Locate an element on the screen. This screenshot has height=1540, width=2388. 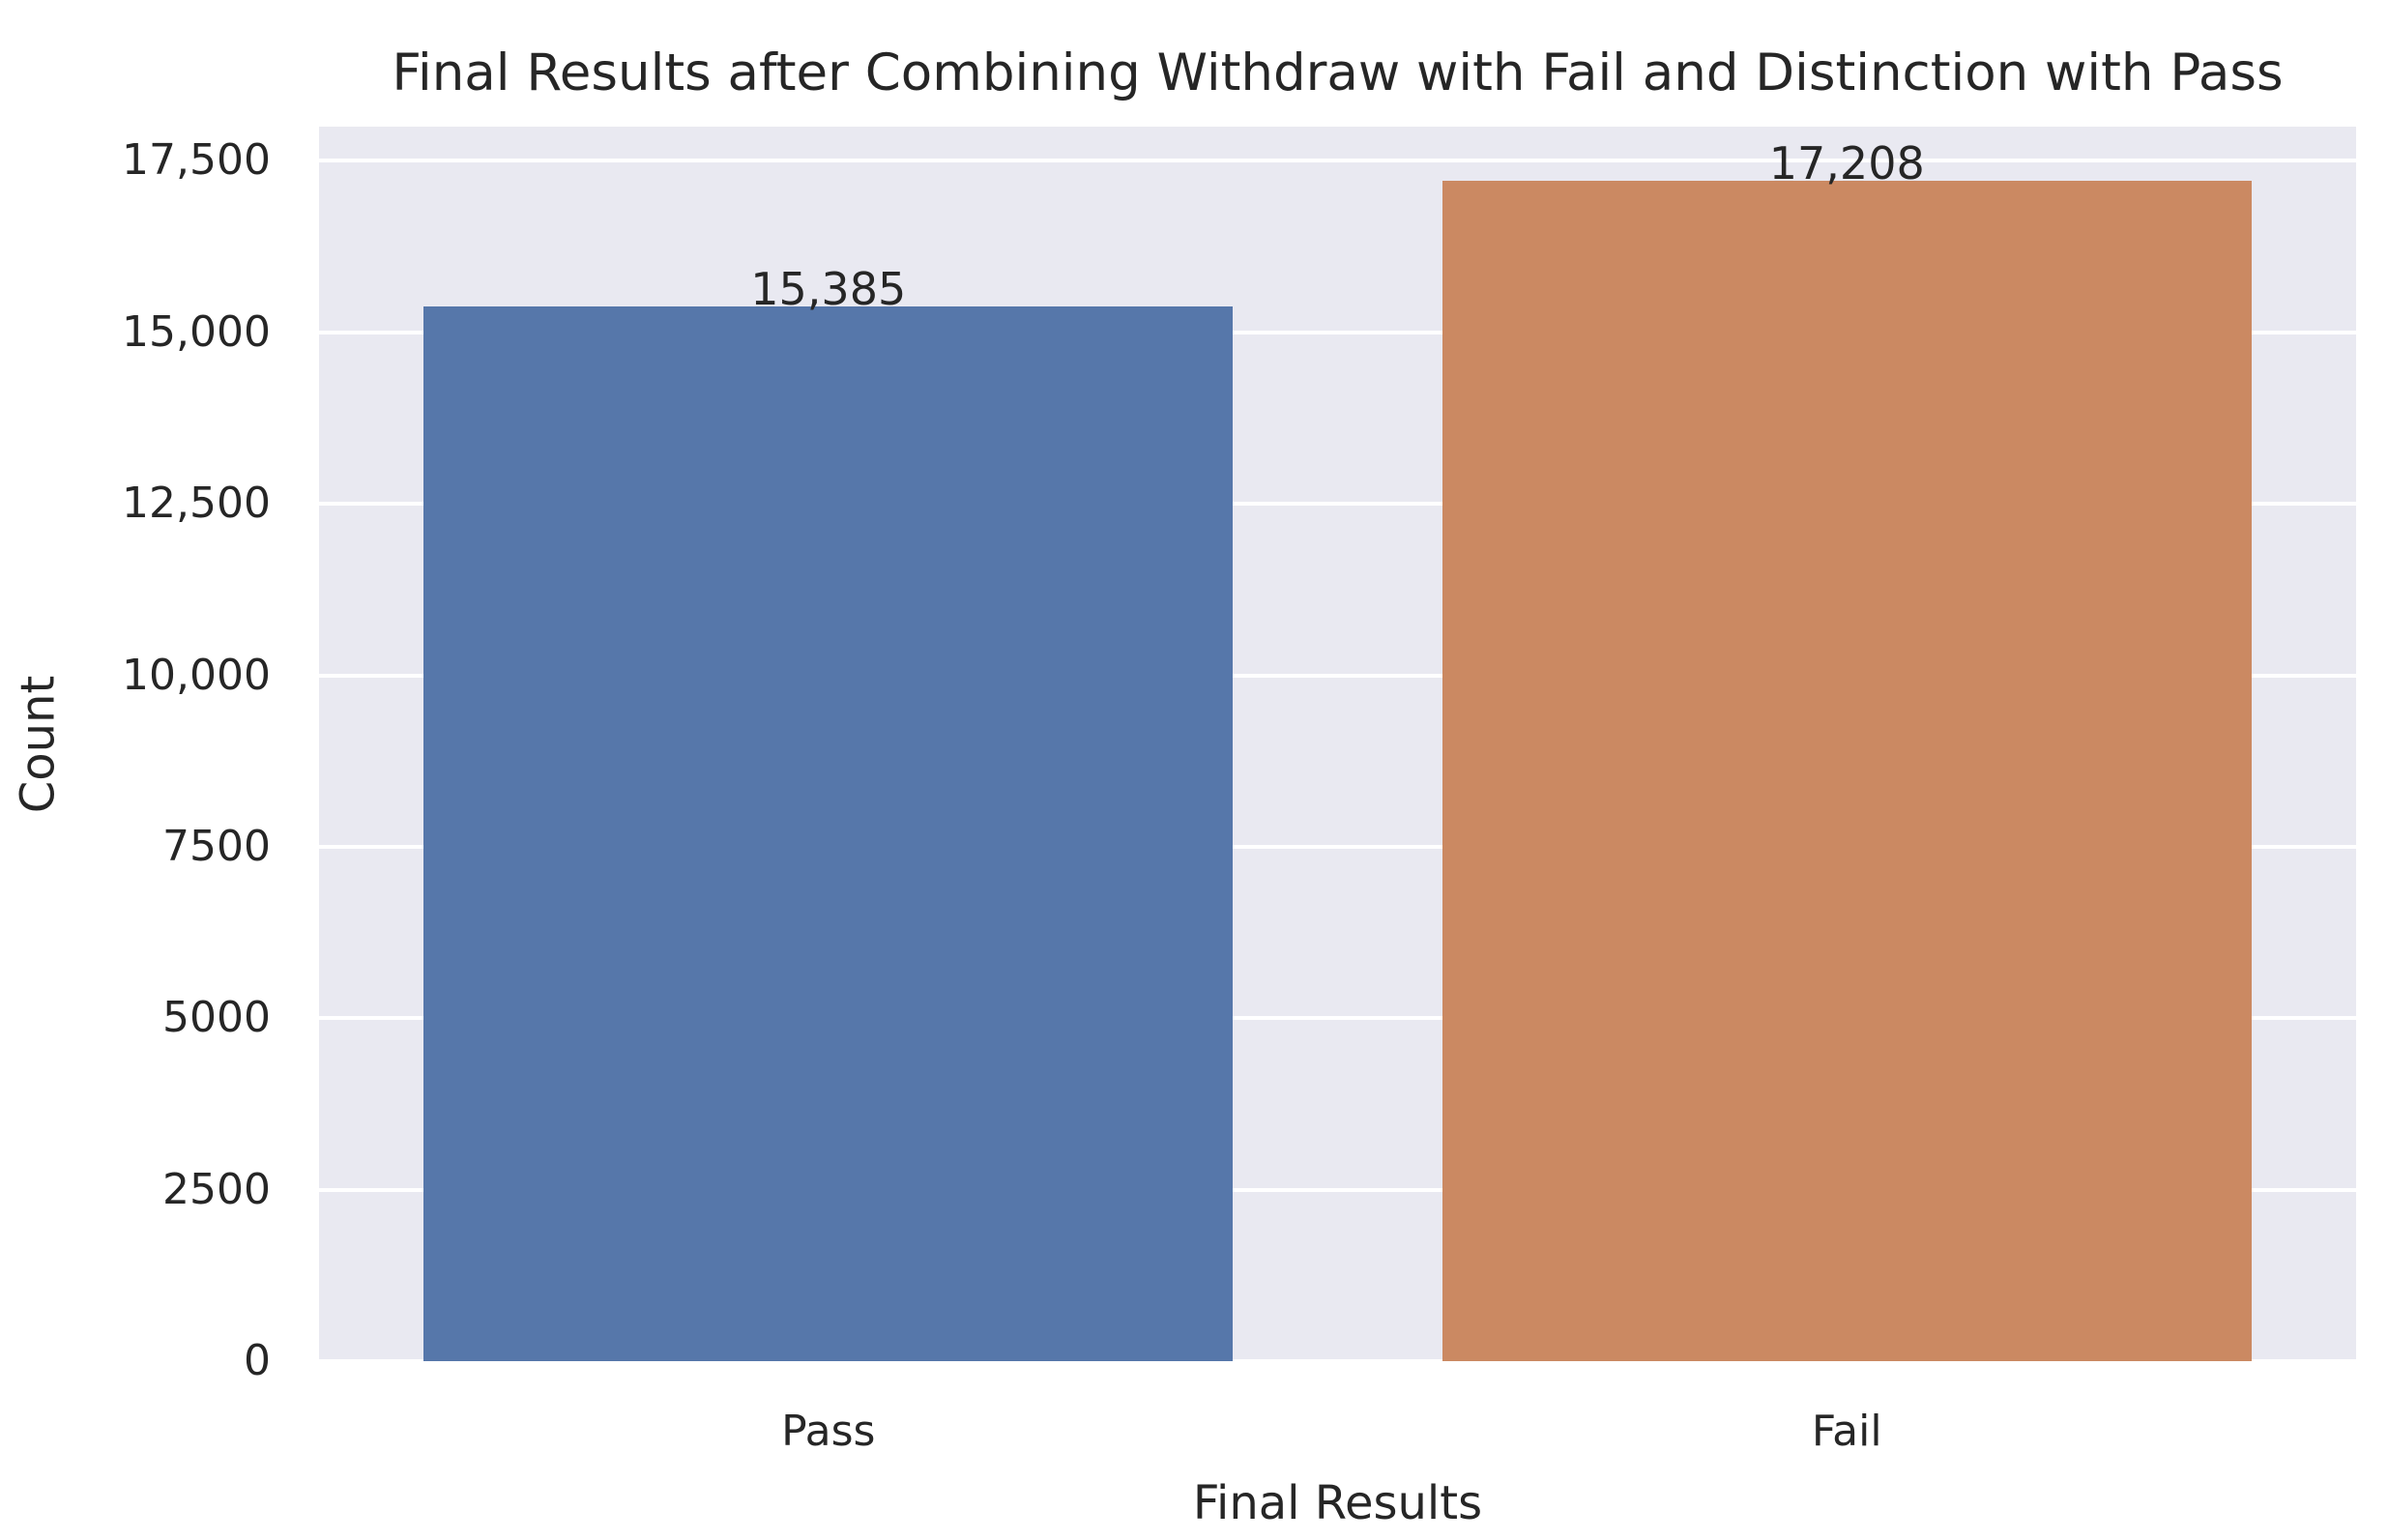
y-tick-label: 15,000 is located at coordinates (196, 331).